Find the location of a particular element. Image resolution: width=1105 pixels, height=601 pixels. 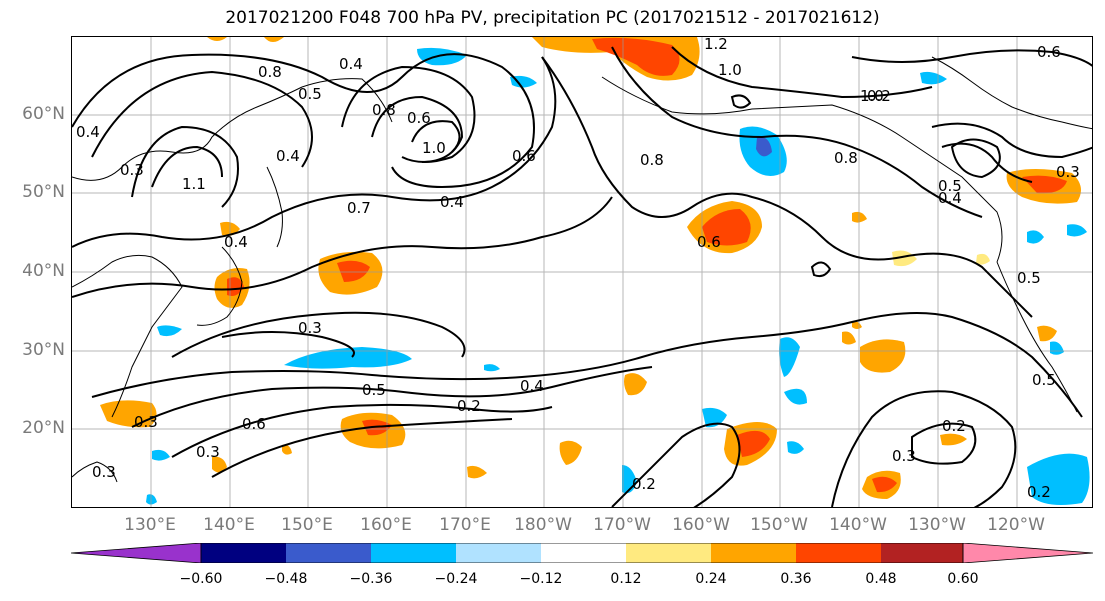

lon-label-170w: 170°W is located at coordinates (622, 525).